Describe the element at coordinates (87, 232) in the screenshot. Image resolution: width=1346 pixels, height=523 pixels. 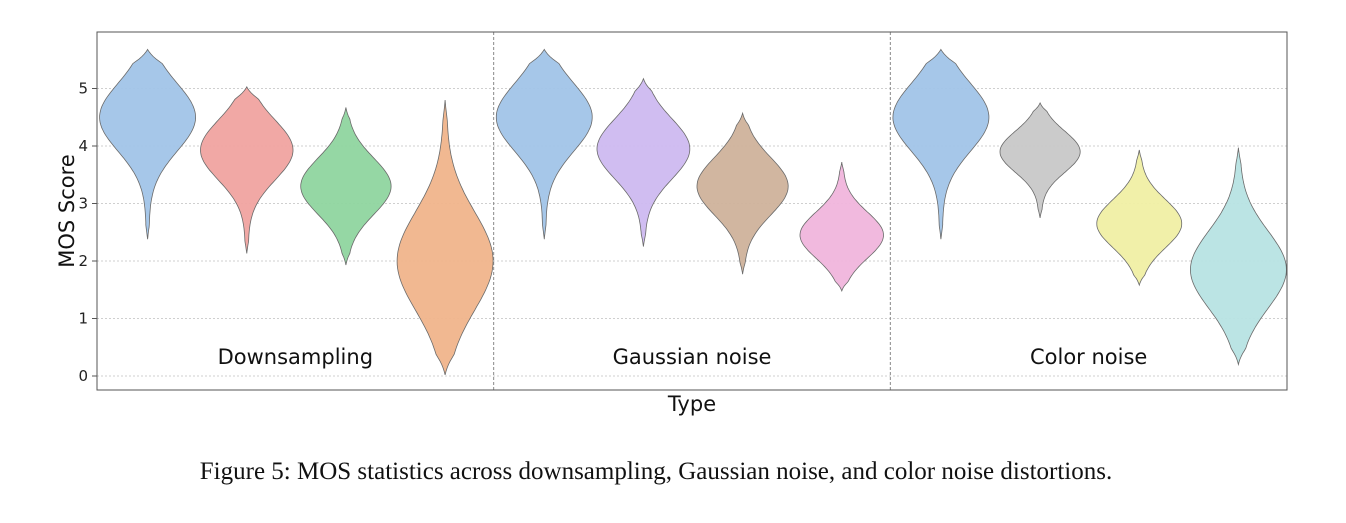
I see `y-axis-ticks: 0 1 2 3 4 5` at that location.